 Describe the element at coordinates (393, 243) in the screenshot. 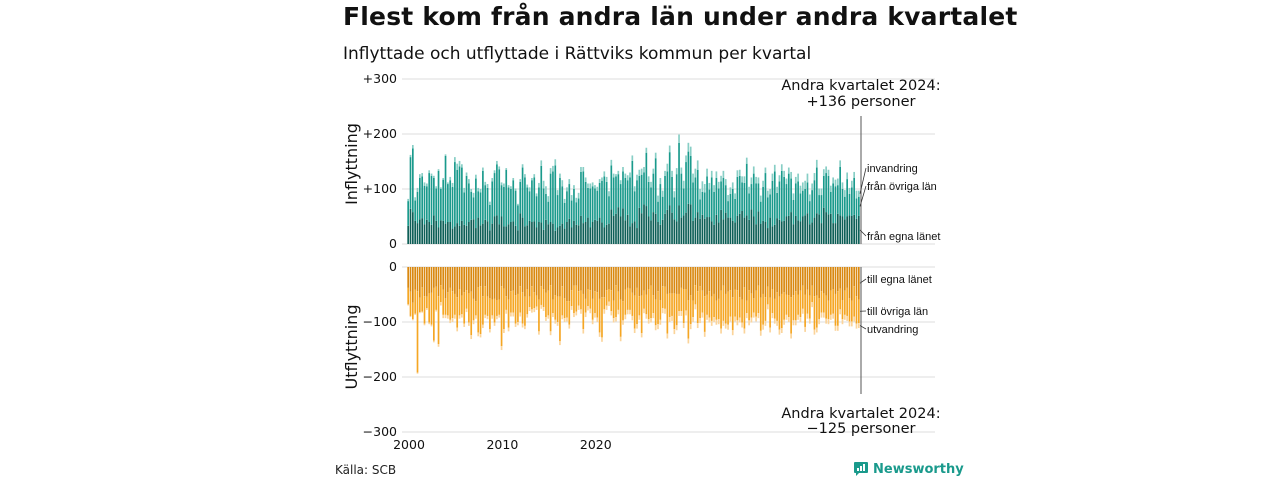

I see `y-tick-top: 0` at that location.